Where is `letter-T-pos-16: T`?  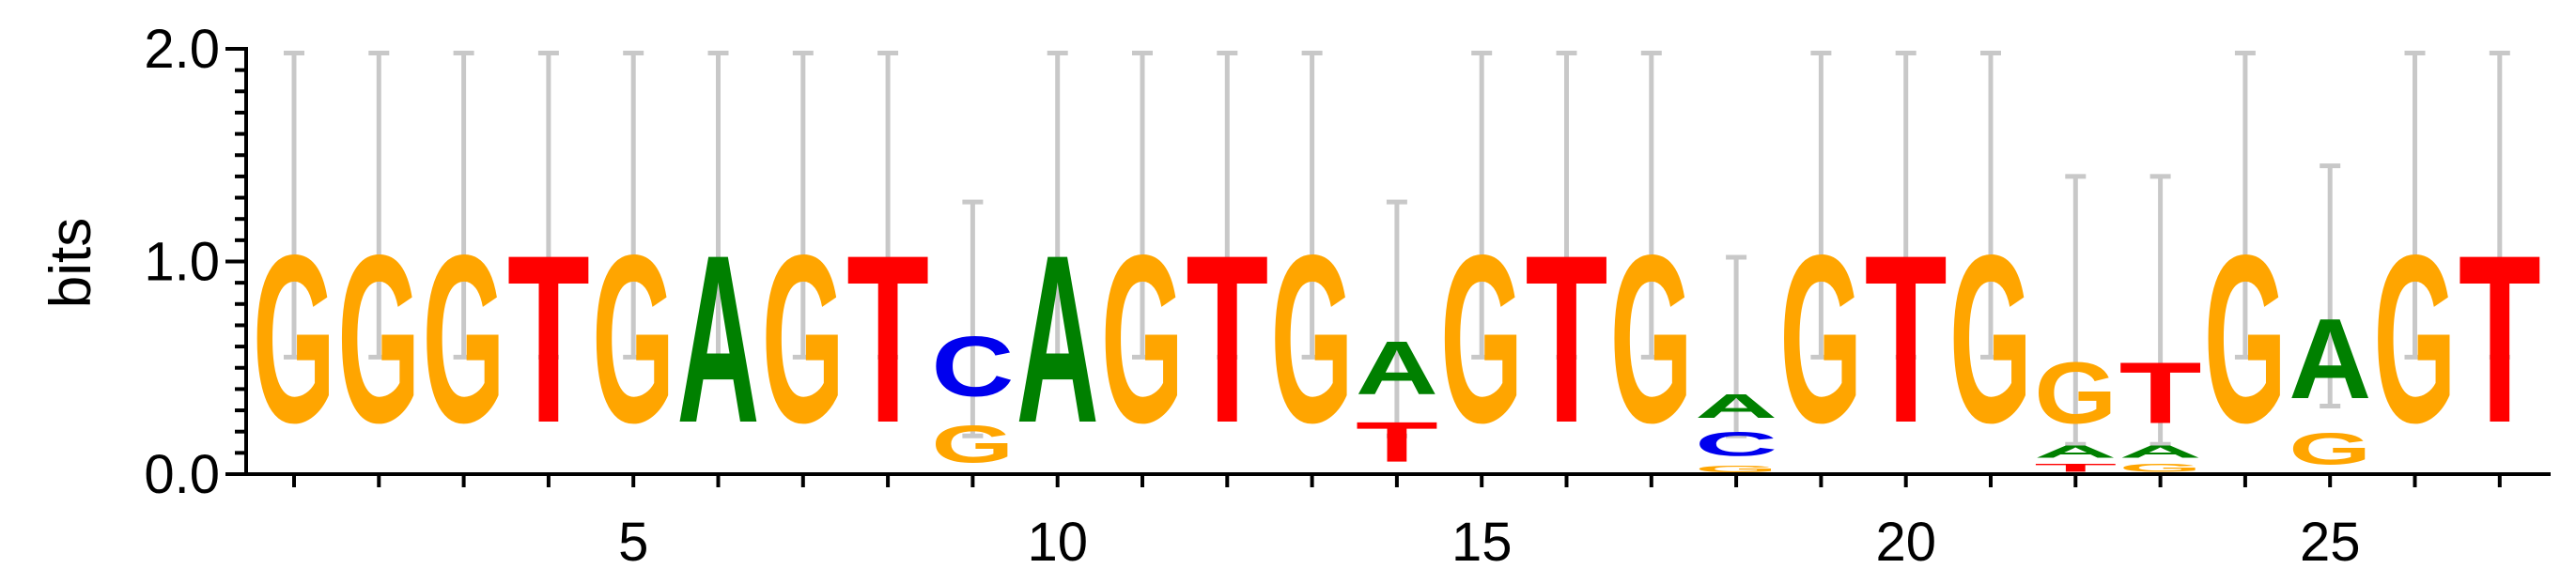 letter-T-pos-16: T is located at coordinates (1567, 339).